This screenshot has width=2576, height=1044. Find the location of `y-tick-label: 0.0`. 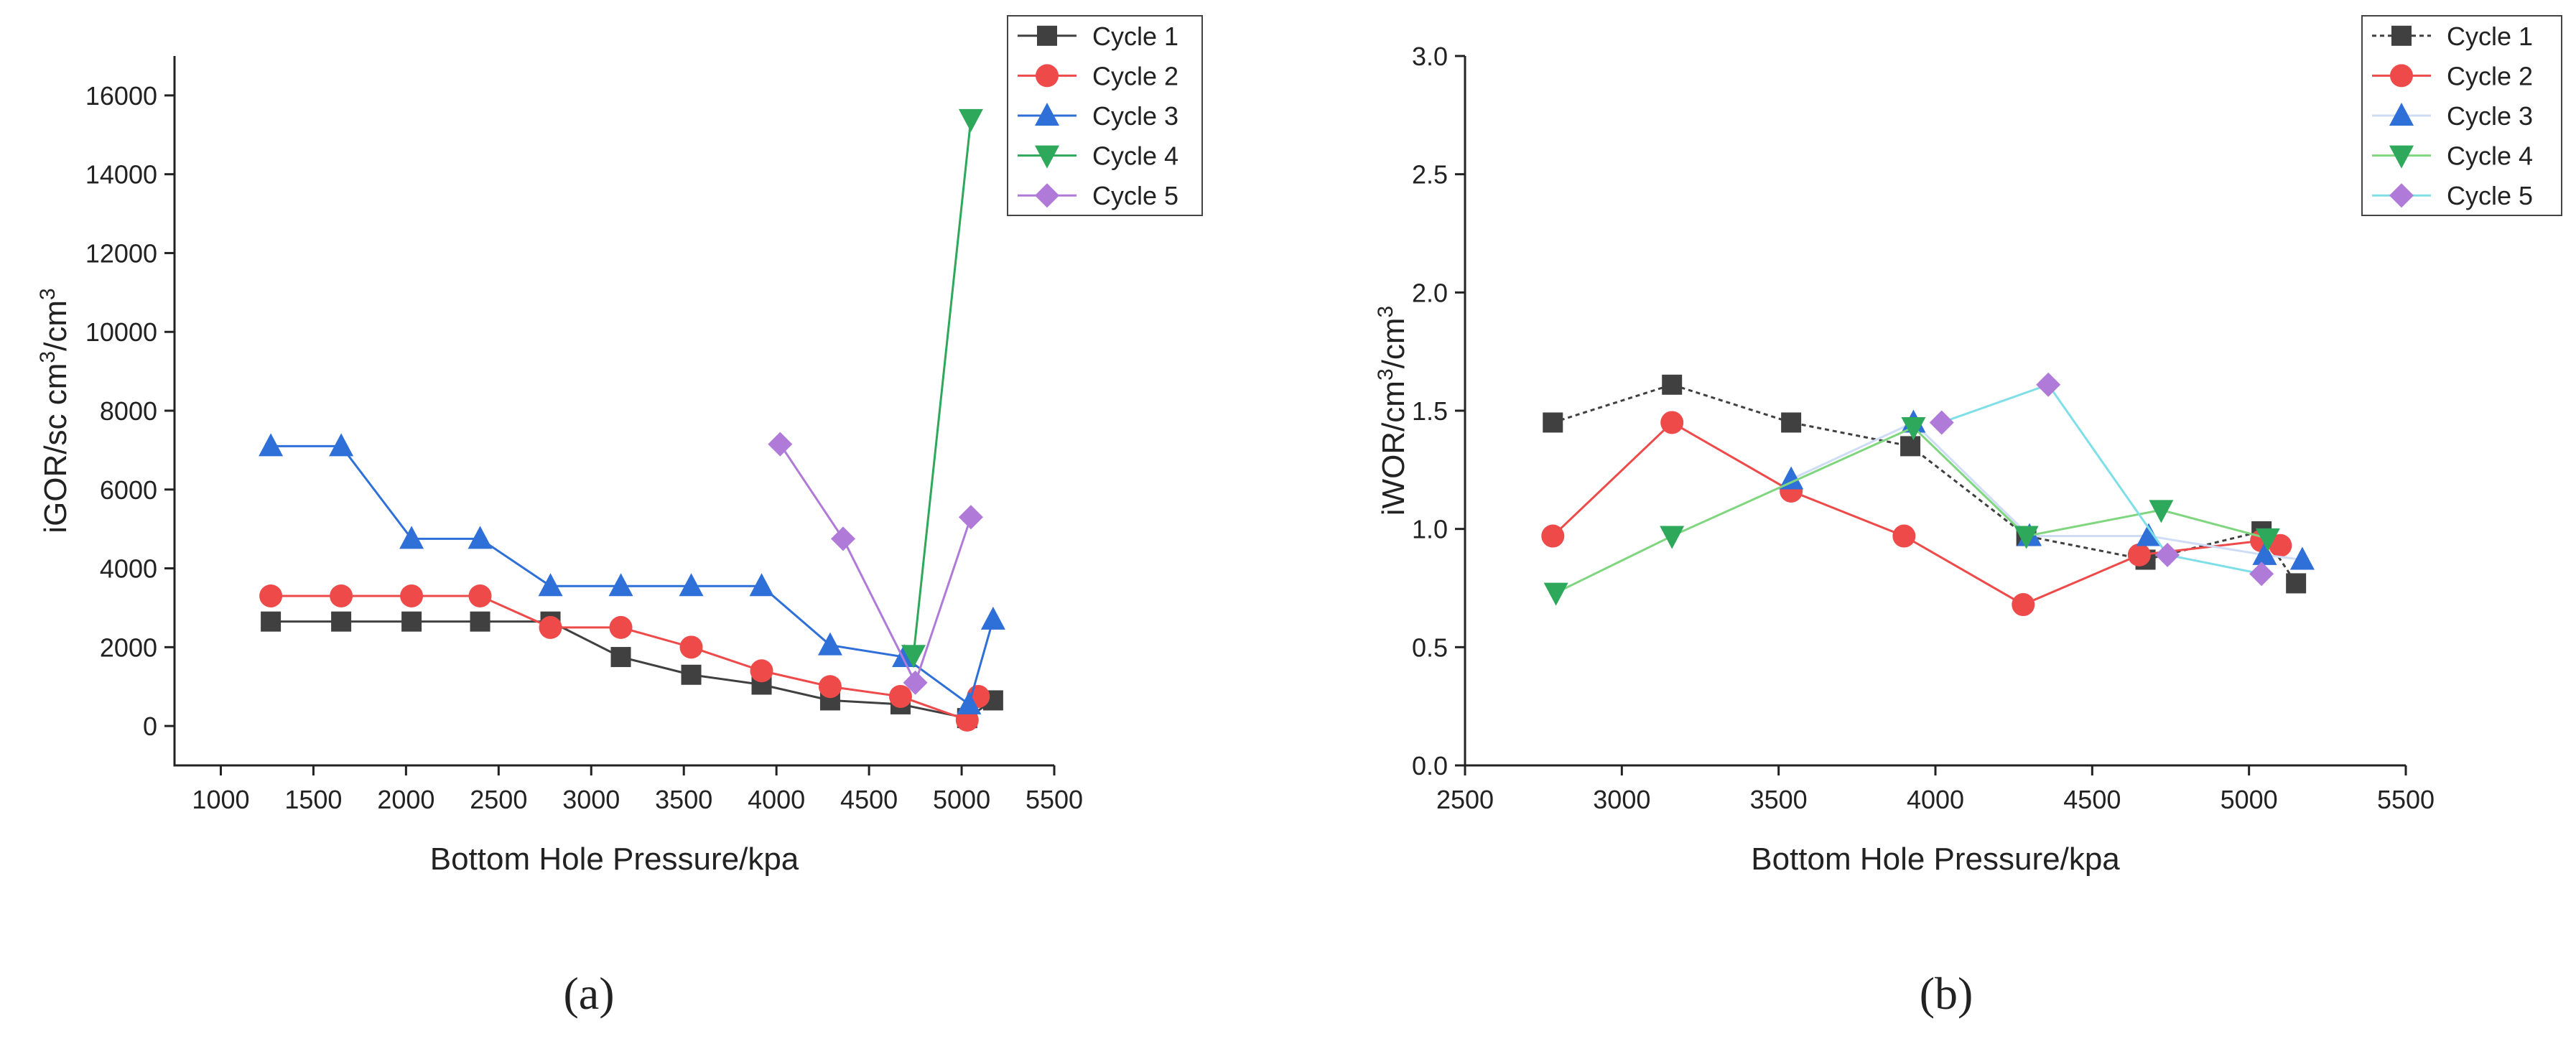

y-tick-label: 0.0 is located at coordinates (1430, 766).